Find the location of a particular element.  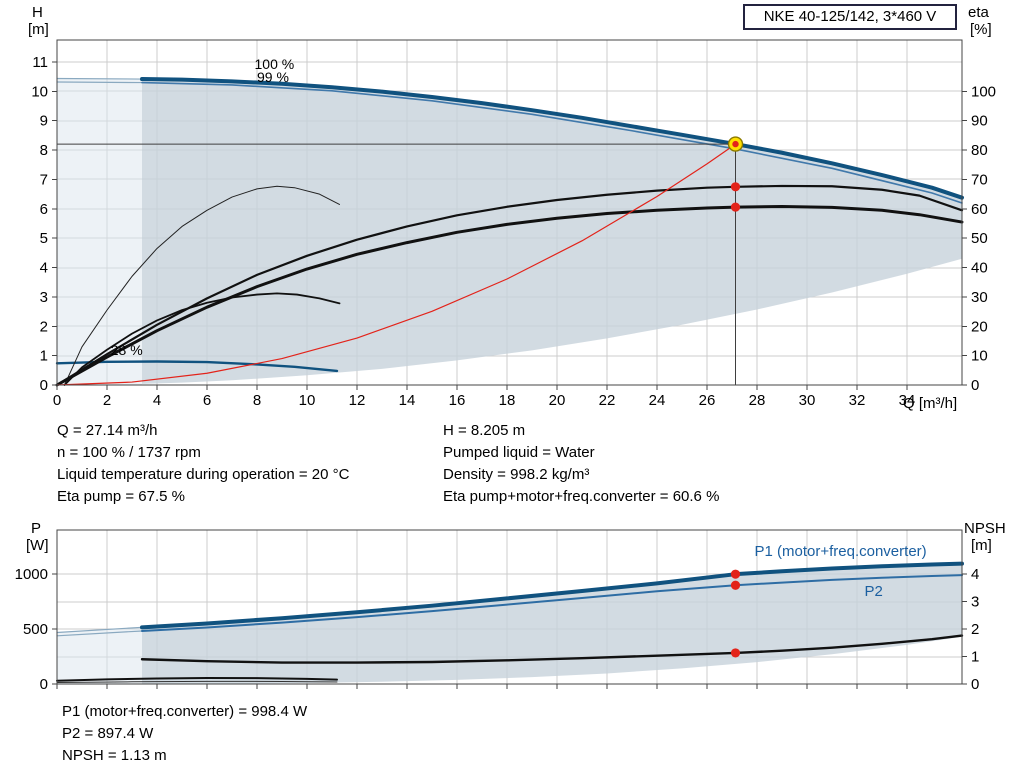

left-pale-region is located at coordinates (99, 231).